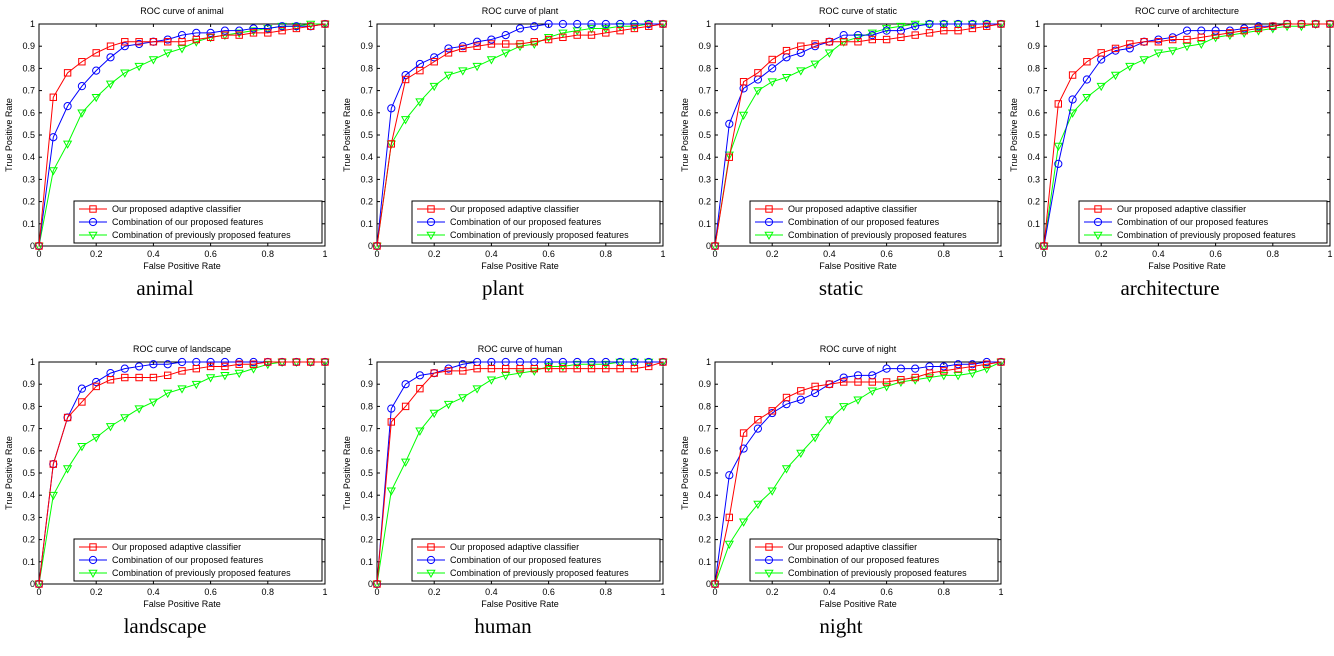 This screenshot has height=656, width=1334. Describe the element at coordinates (376, 592) in the screenshot. I see `x-tick-label: 0` at that location.